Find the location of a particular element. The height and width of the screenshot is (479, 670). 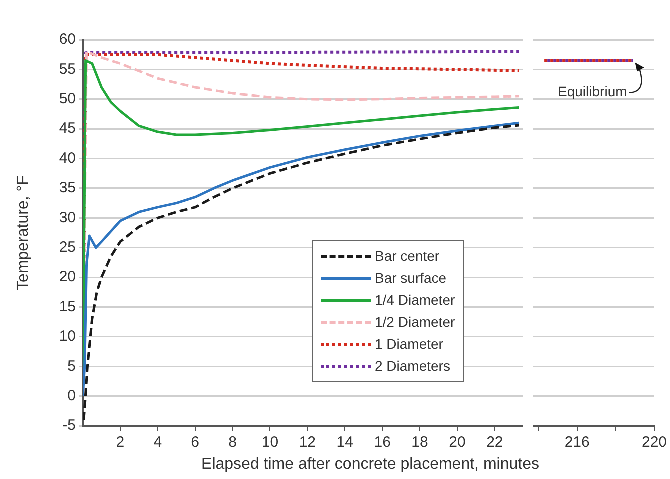

y-tick-label: -5 is located at coordinates (69, 425).